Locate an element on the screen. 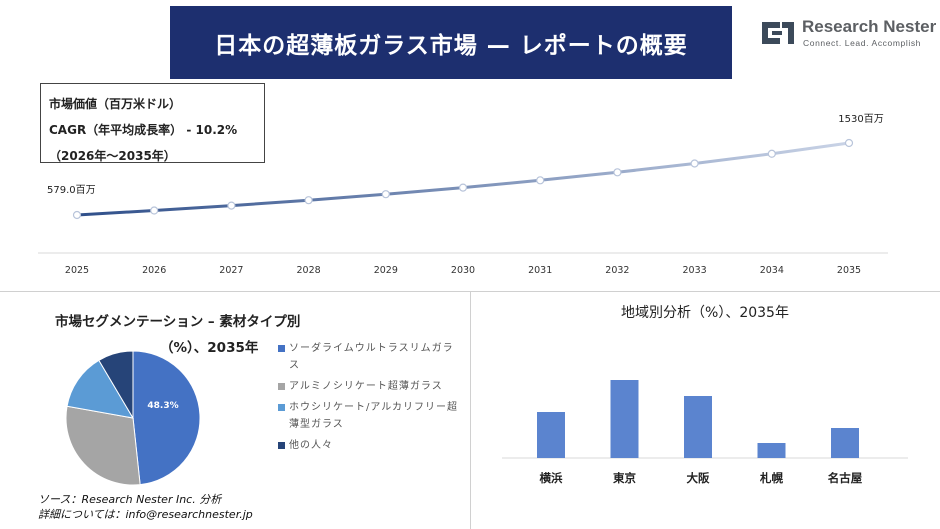 Image resolution: width=940 pixels, height=529 pixels. legend-label: ソーダライムウルトラスリムガラス is located at coordinates (371, 357).